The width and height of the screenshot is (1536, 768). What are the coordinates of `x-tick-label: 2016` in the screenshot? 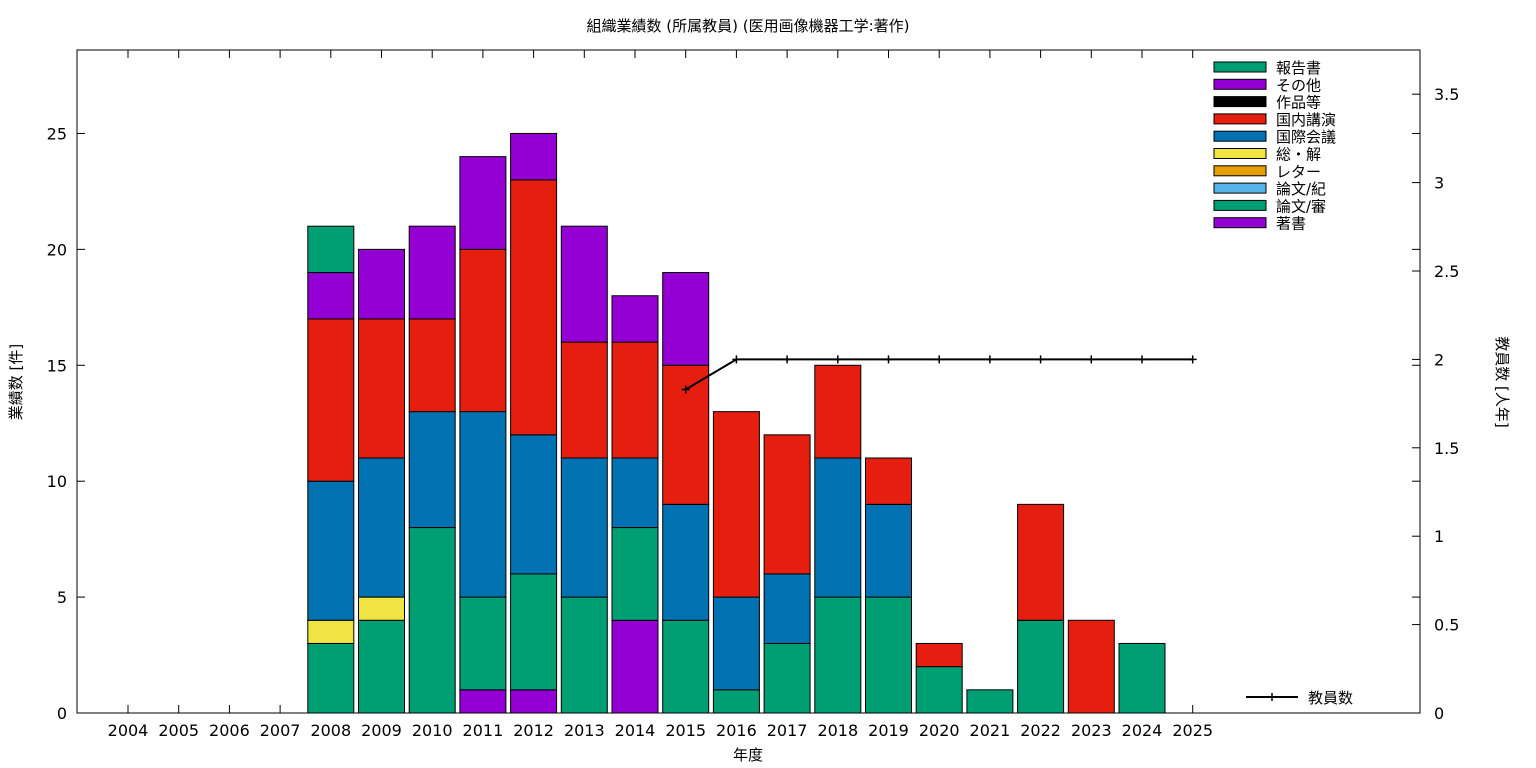 It's located at (736, 730).